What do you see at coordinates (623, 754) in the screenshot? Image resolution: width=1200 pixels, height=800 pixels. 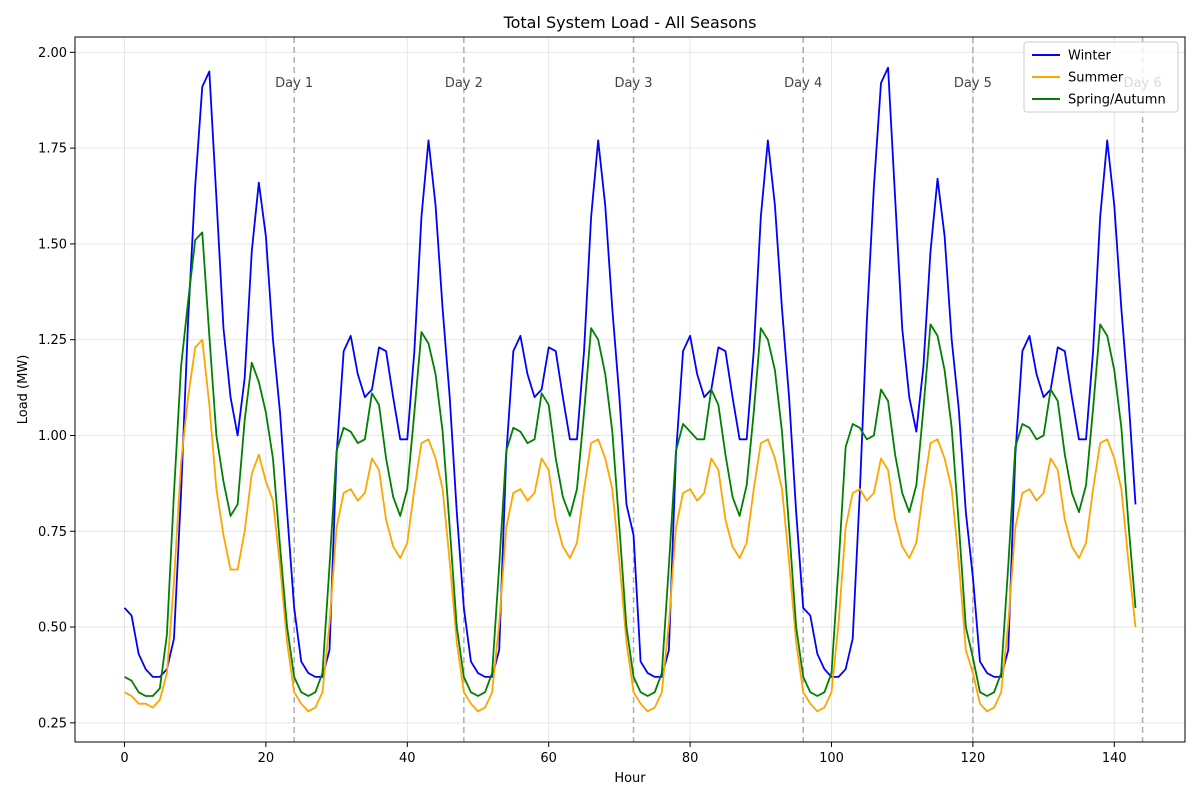 I see `x-axis-ticks: 0 20 40 60 80 100 120 140` at bounding box center [623, 754].